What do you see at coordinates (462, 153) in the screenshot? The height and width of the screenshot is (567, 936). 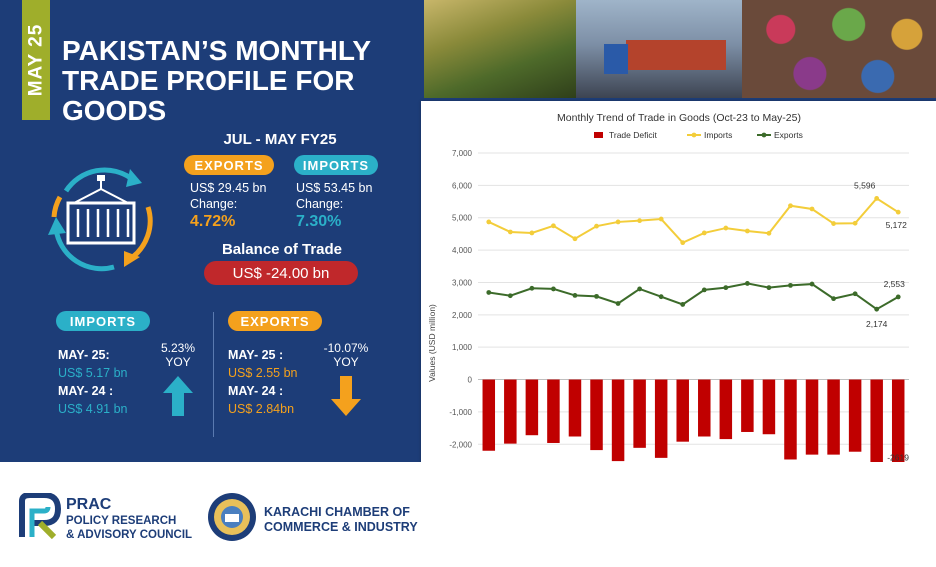 I see `y-tick-label: 7,000` at bounding box center [462, 153].